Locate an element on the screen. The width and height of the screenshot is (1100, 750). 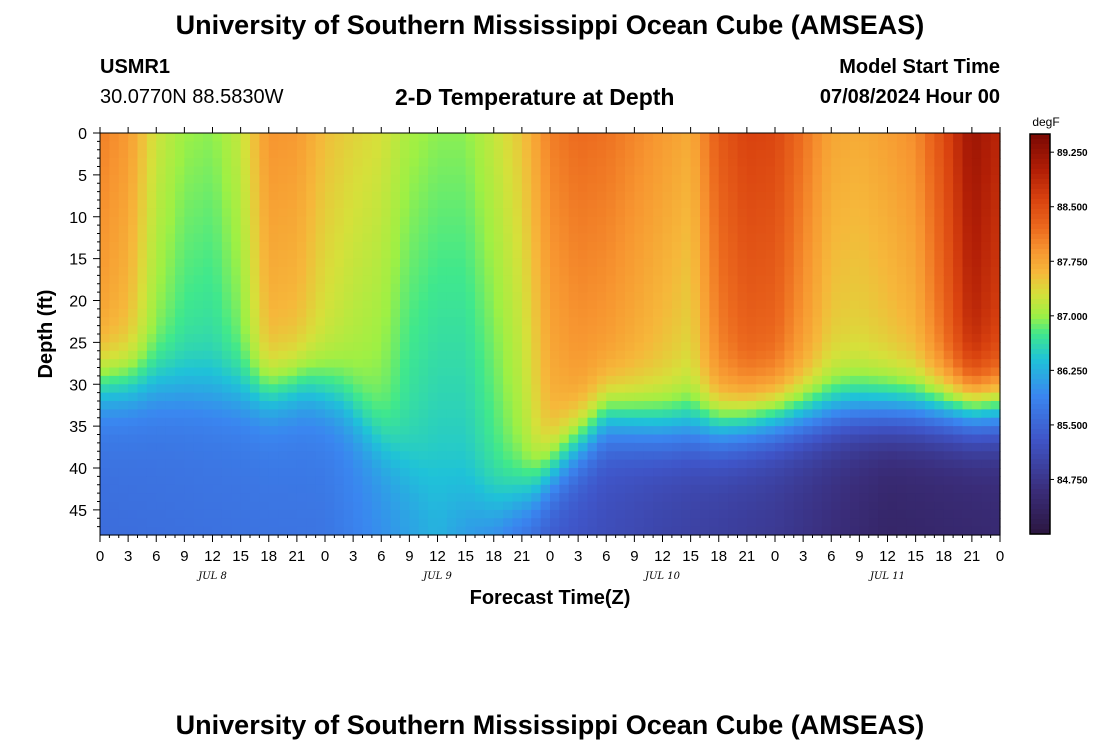
x-tick-label: 21 is located at coordinates (972, 556).